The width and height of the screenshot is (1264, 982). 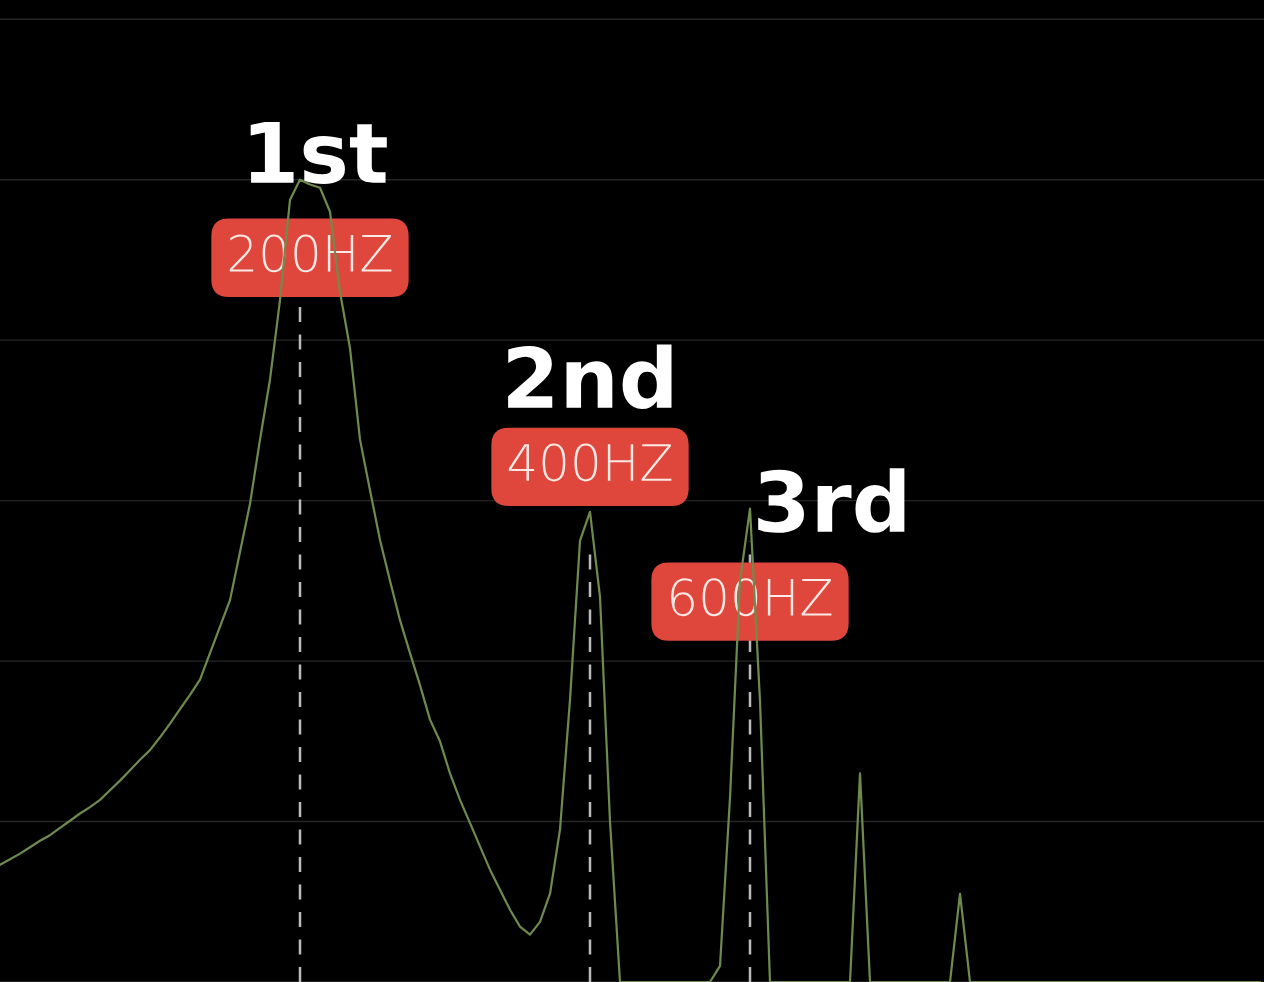 What do you see at coordinates (590, 462) in the screenshot?
I see `annotation: 400HZ` at bounding box center [590, 462].